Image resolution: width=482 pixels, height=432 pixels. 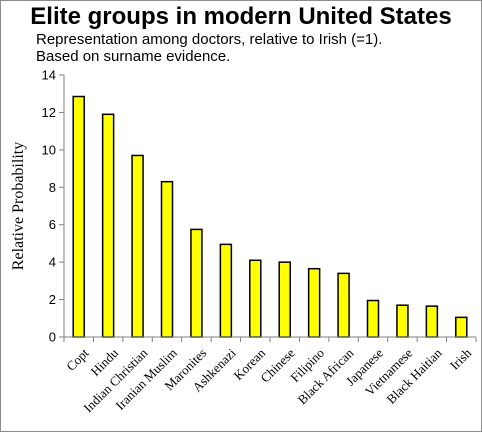 What do you see at coordinates (137, 246) in the screenshot?
I see `bar-indian-christian` at bounding box center [137, 246].